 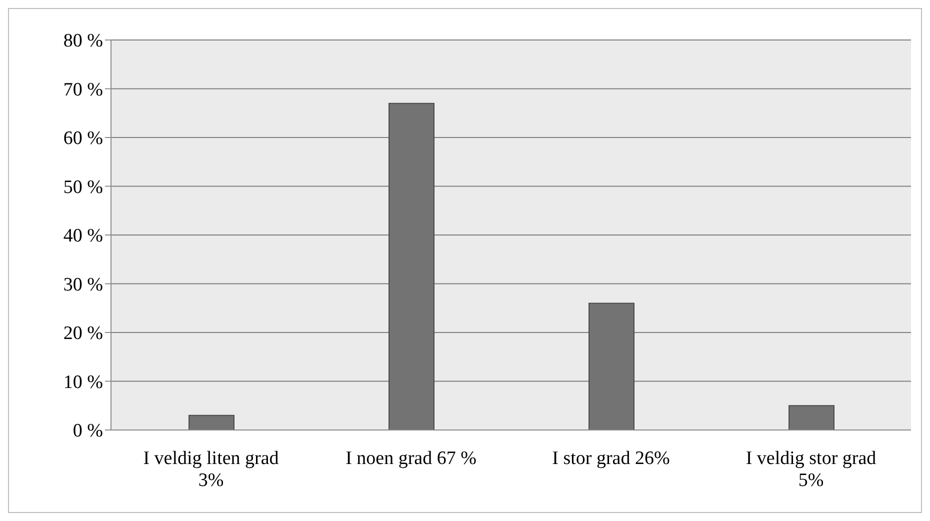 What do you see at coordinates (411, 458) in the screenshot?
I see `x-tick-label: I noen grad 67 %` at bounding box center [411, 458].